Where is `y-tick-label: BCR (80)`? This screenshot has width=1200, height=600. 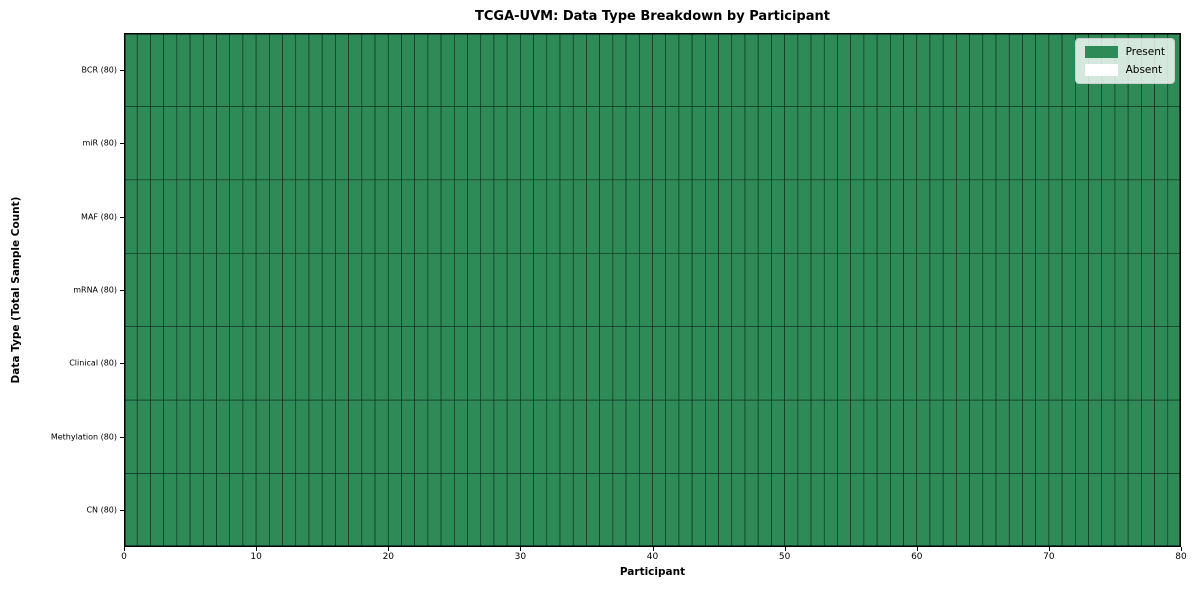
y-tick-label: BCR (80) is located at coordinates (99, 70).